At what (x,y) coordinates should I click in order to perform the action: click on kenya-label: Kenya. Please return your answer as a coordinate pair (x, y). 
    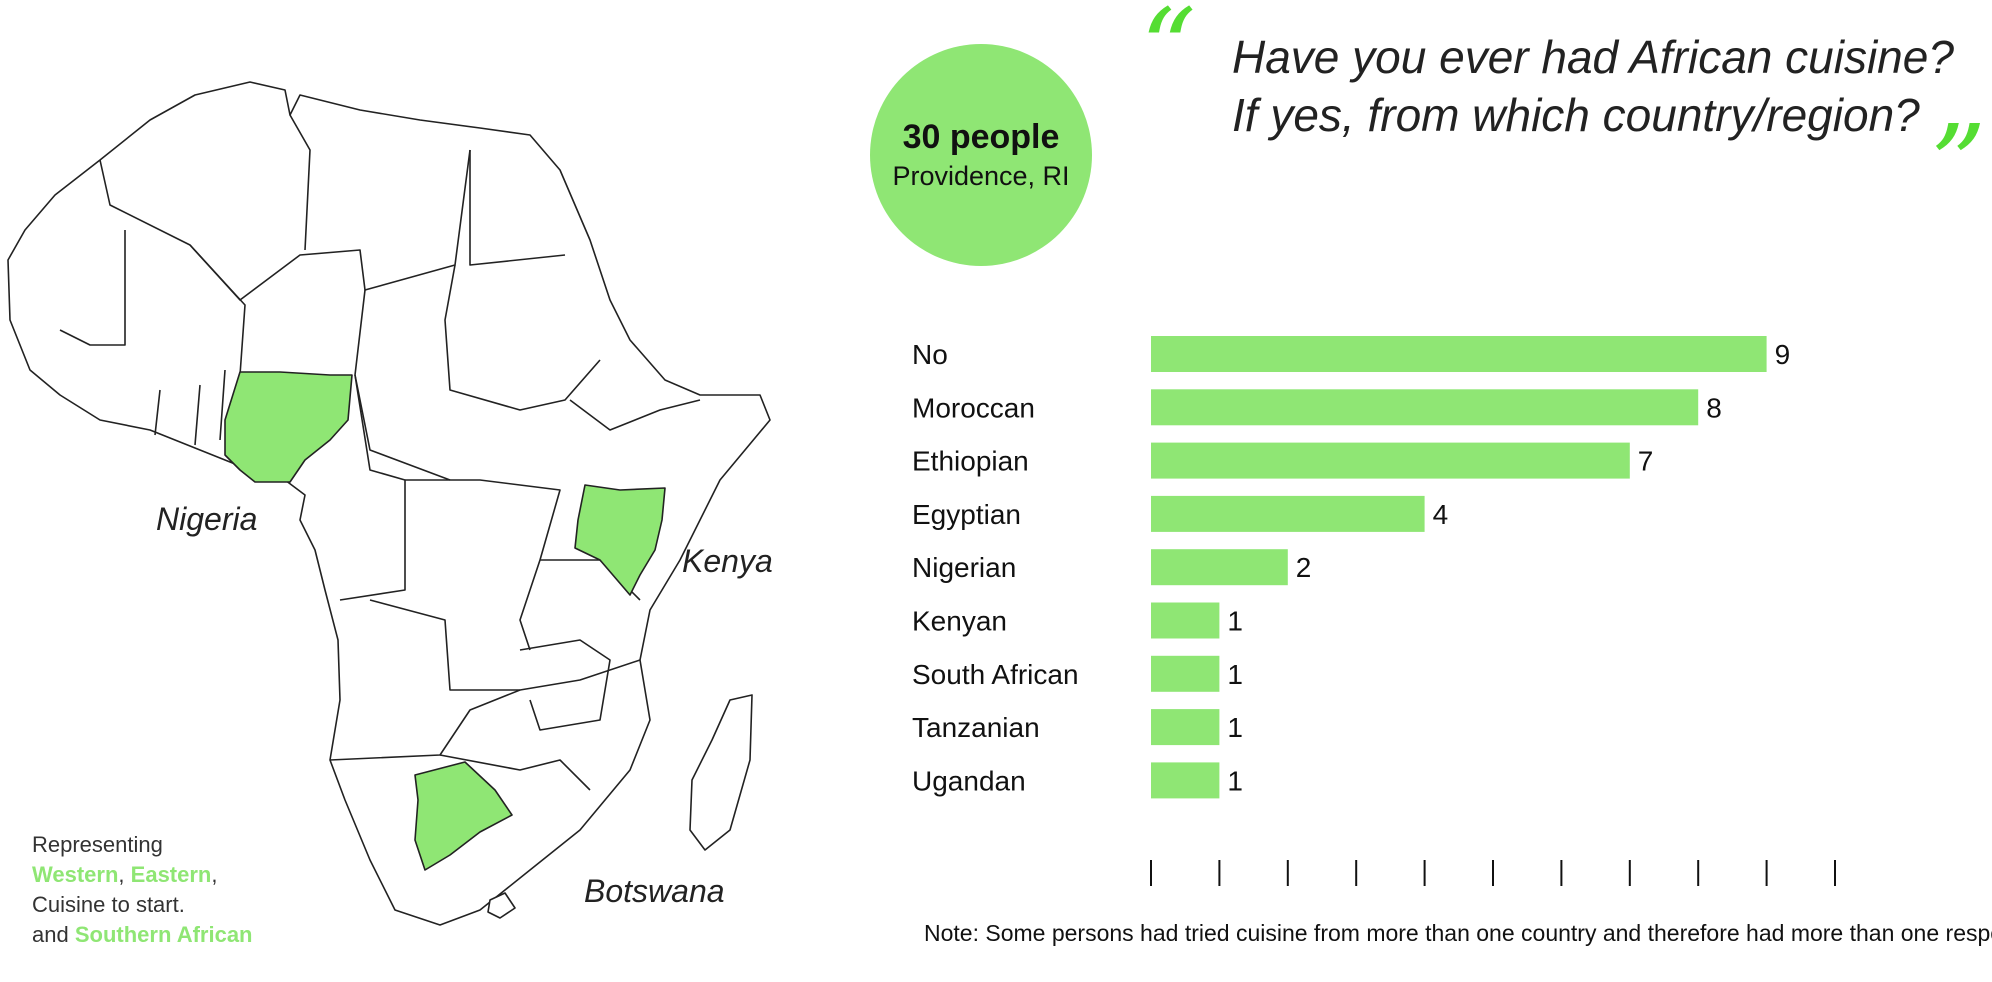
    Looking at the image, I should click on (727, 561).